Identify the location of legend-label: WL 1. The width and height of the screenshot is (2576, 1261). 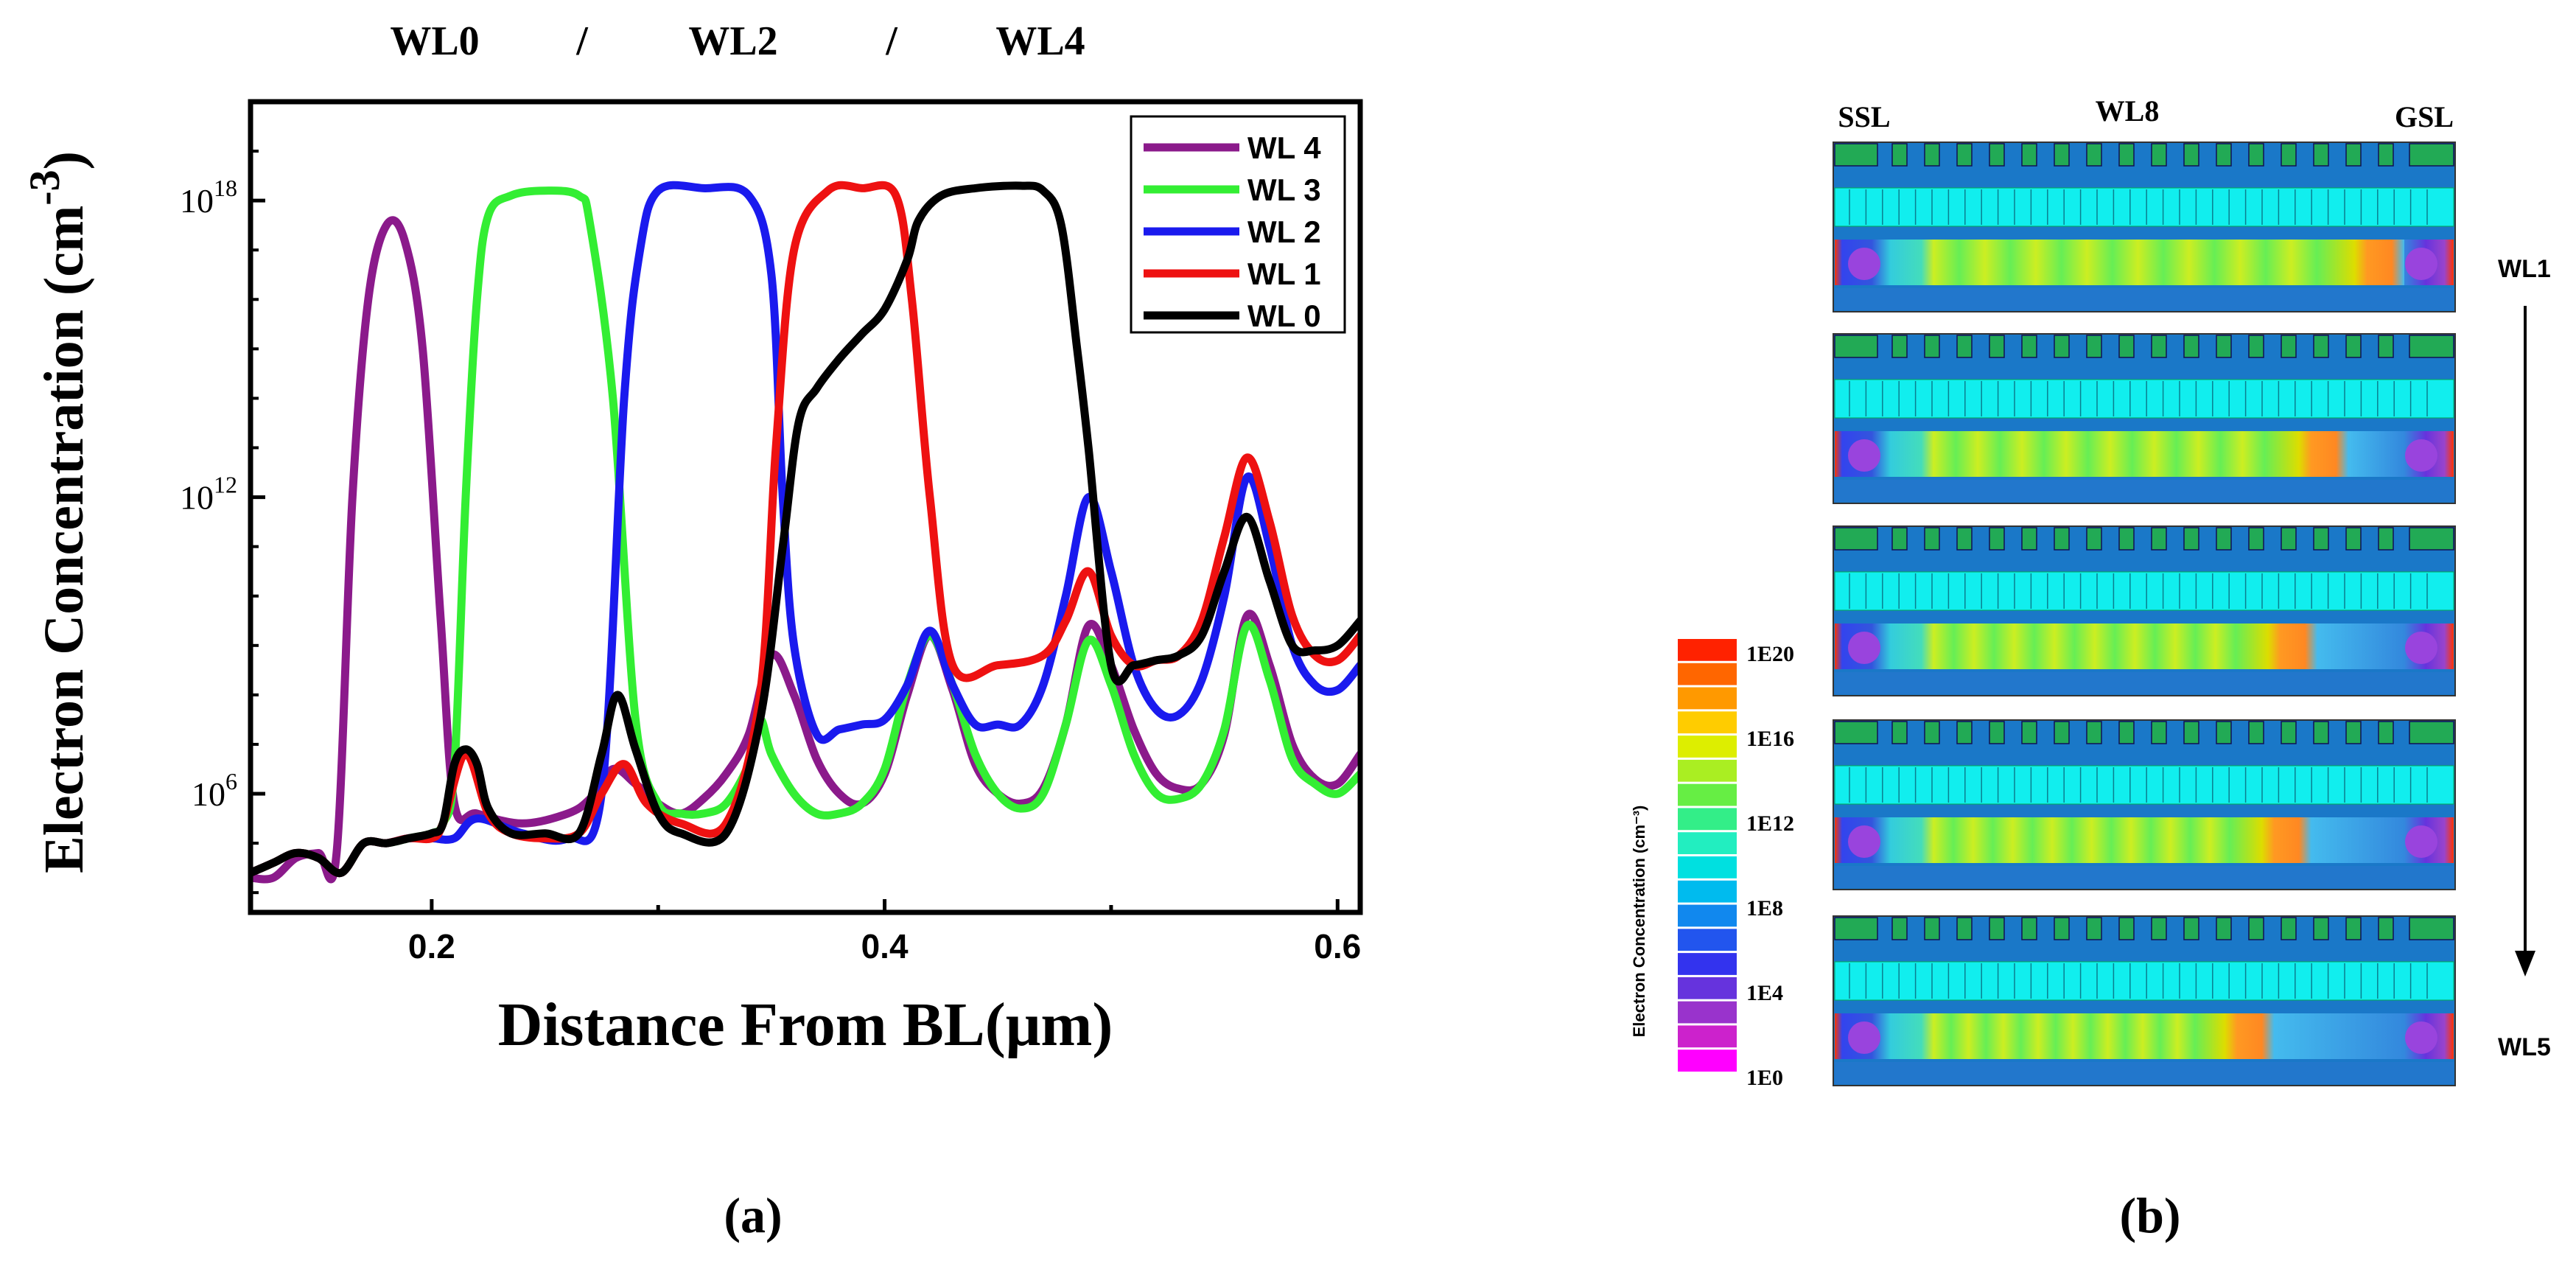
(1284, 273).